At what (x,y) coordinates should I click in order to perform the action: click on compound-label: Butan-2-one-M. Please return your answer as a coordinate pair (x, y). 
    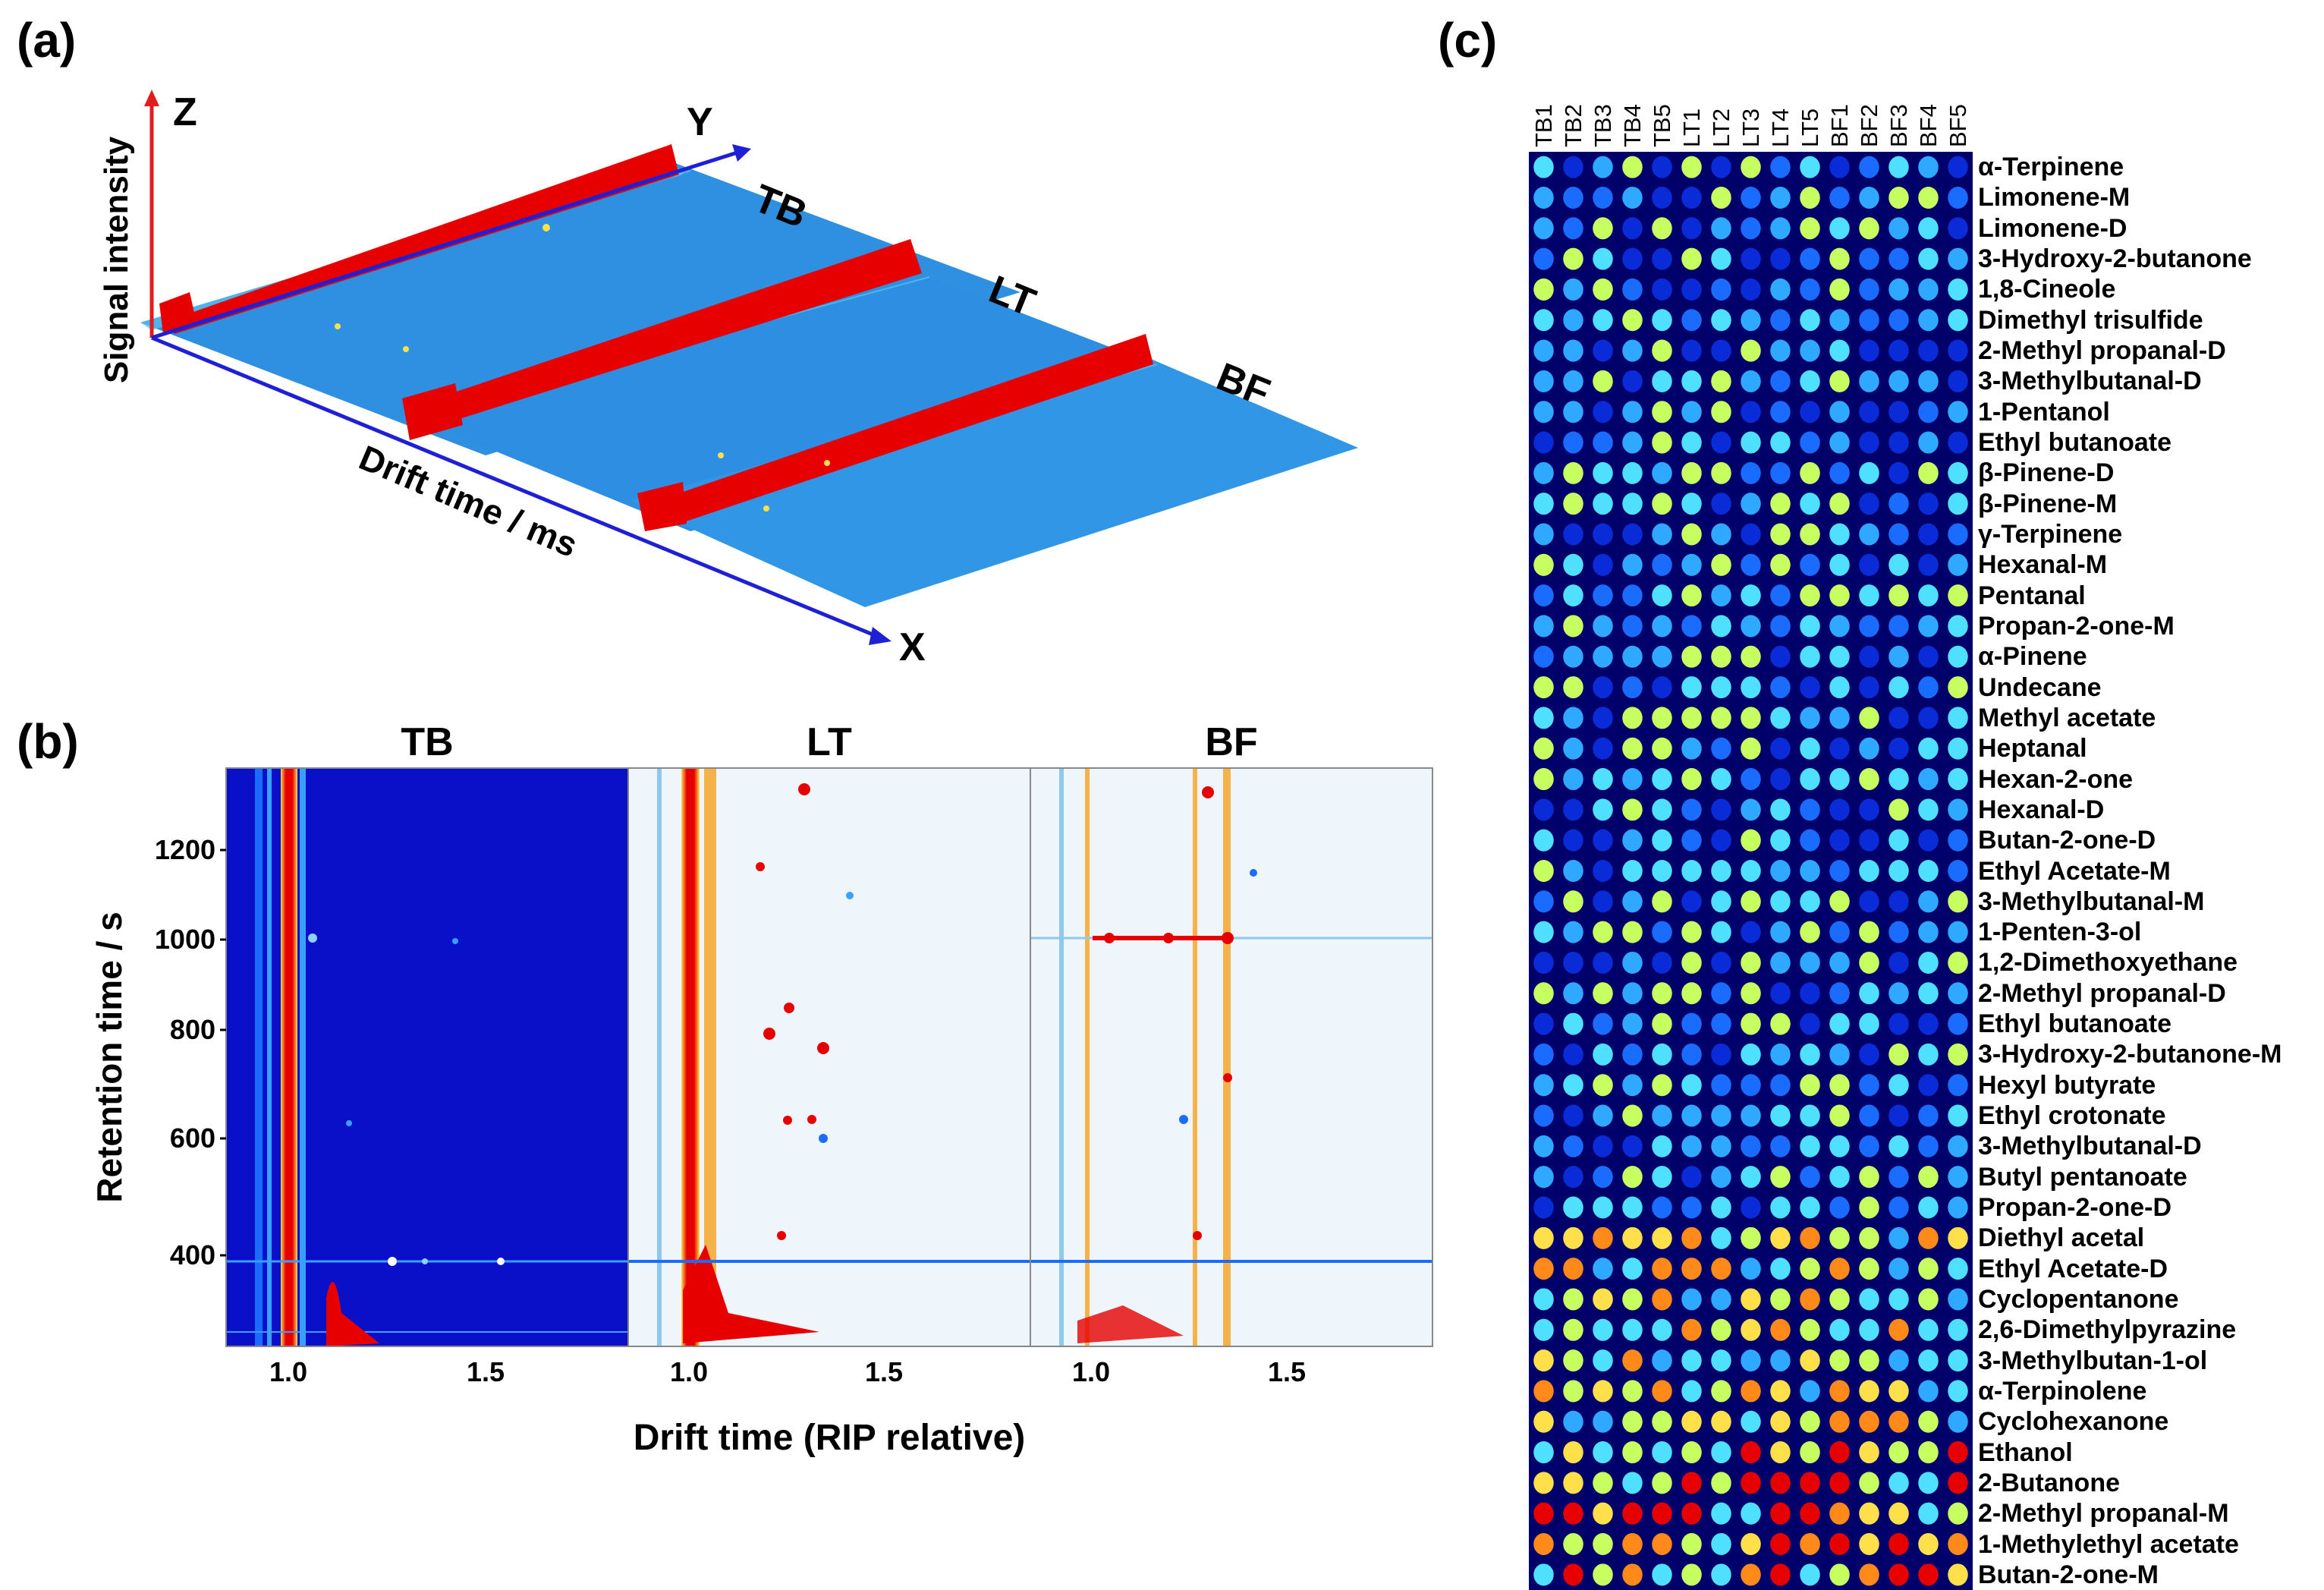
    Looking at the image, I should click on (2068, 1574).